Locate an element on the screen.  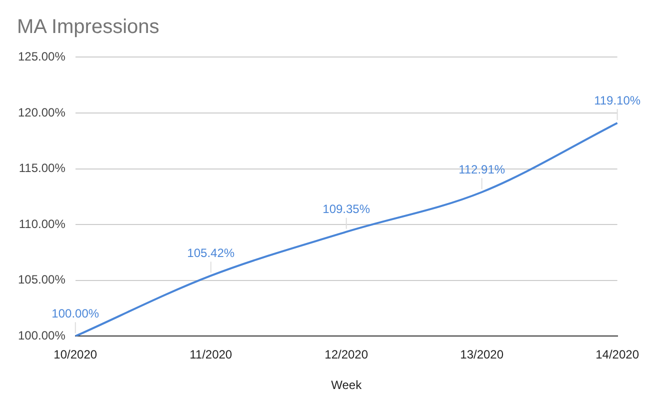
x-tick-label: 13/2020 is located at coordinates (482, 355).